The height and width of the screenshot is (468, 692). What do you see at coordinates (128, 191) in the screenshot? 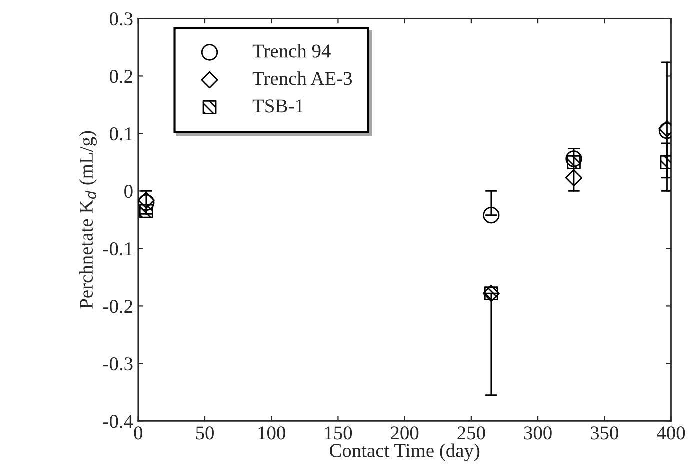
I see `y-tick-label: 0` at bounding box center [128, 191].